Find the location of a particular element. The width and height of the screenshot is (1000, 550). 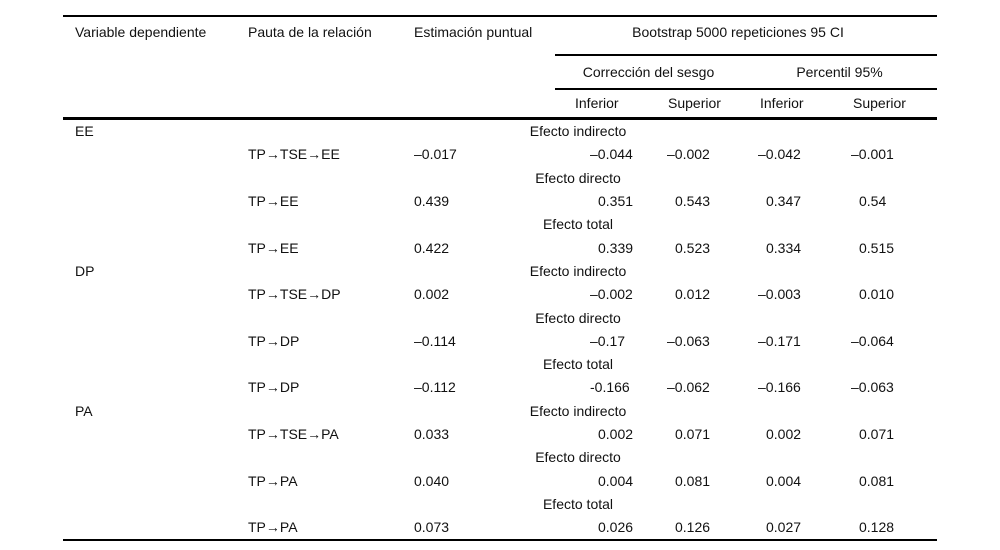

table-row: EE Efecto indirecto is located at coordinates (500, 131).